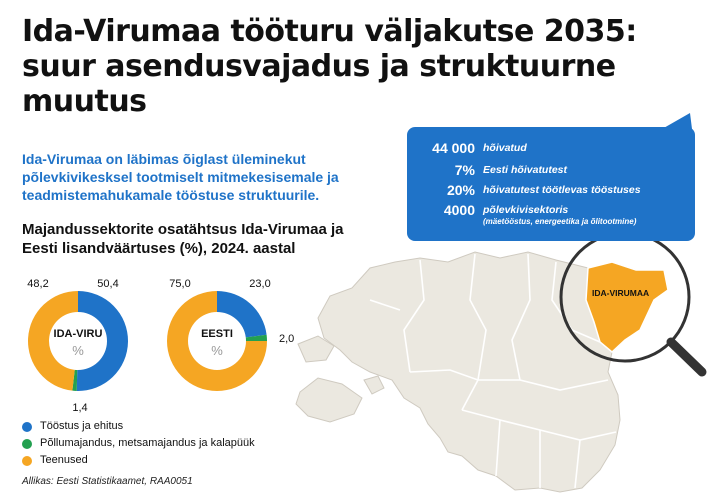 The height and width of the screenshot is (501, 710). I want to click on slice-value-label: 23,0, so click(259, 284).